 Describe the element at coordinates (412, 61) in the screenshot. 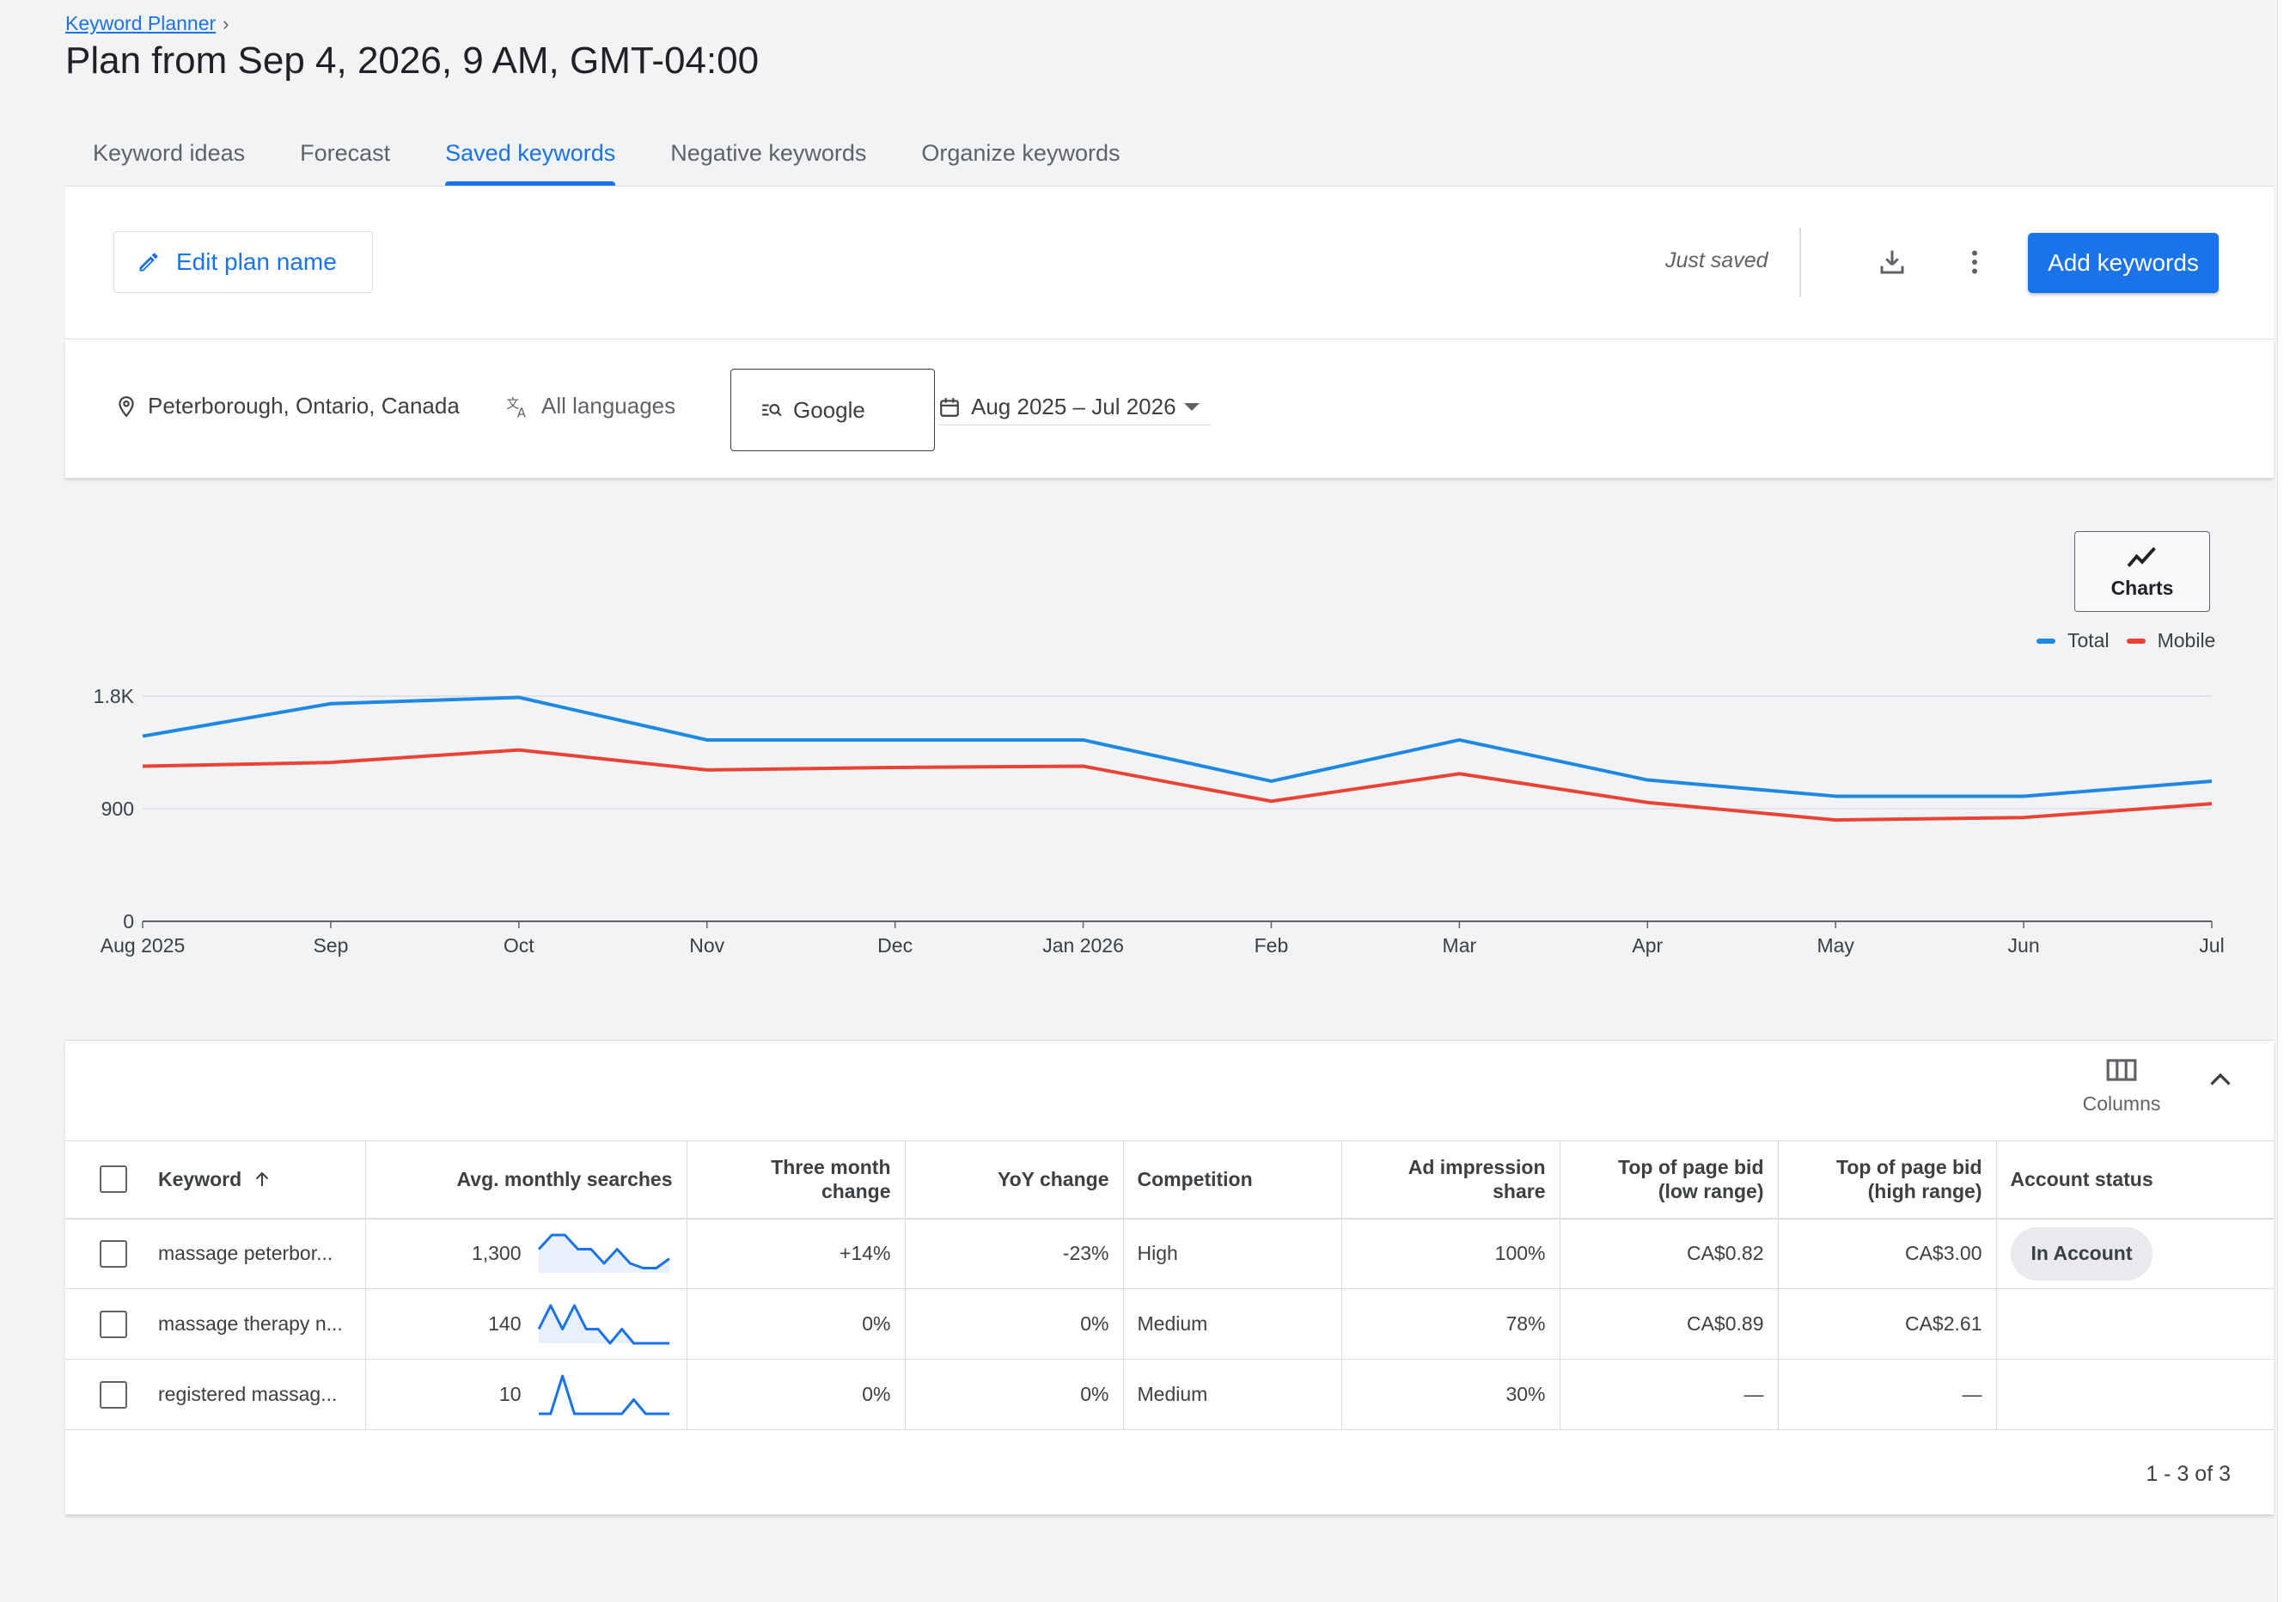

I see `page-title: Plan from Sep 4, 2026, 9 AM, GMT-04:00` at that location.